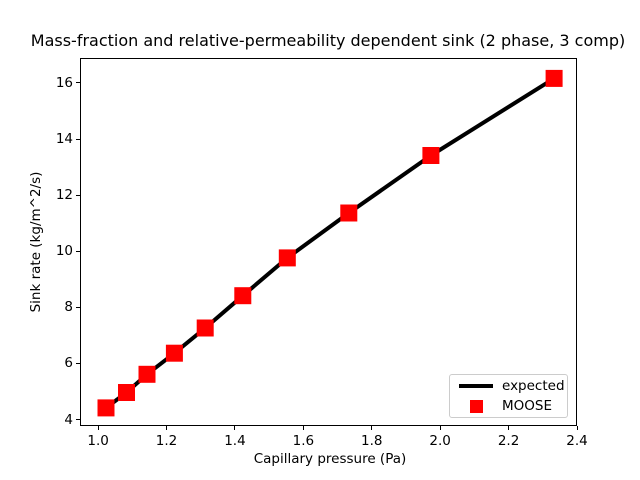  Describe the element at coordinates (64, 82) in the screenshot. I see `y-tick-label: 16` at that location.